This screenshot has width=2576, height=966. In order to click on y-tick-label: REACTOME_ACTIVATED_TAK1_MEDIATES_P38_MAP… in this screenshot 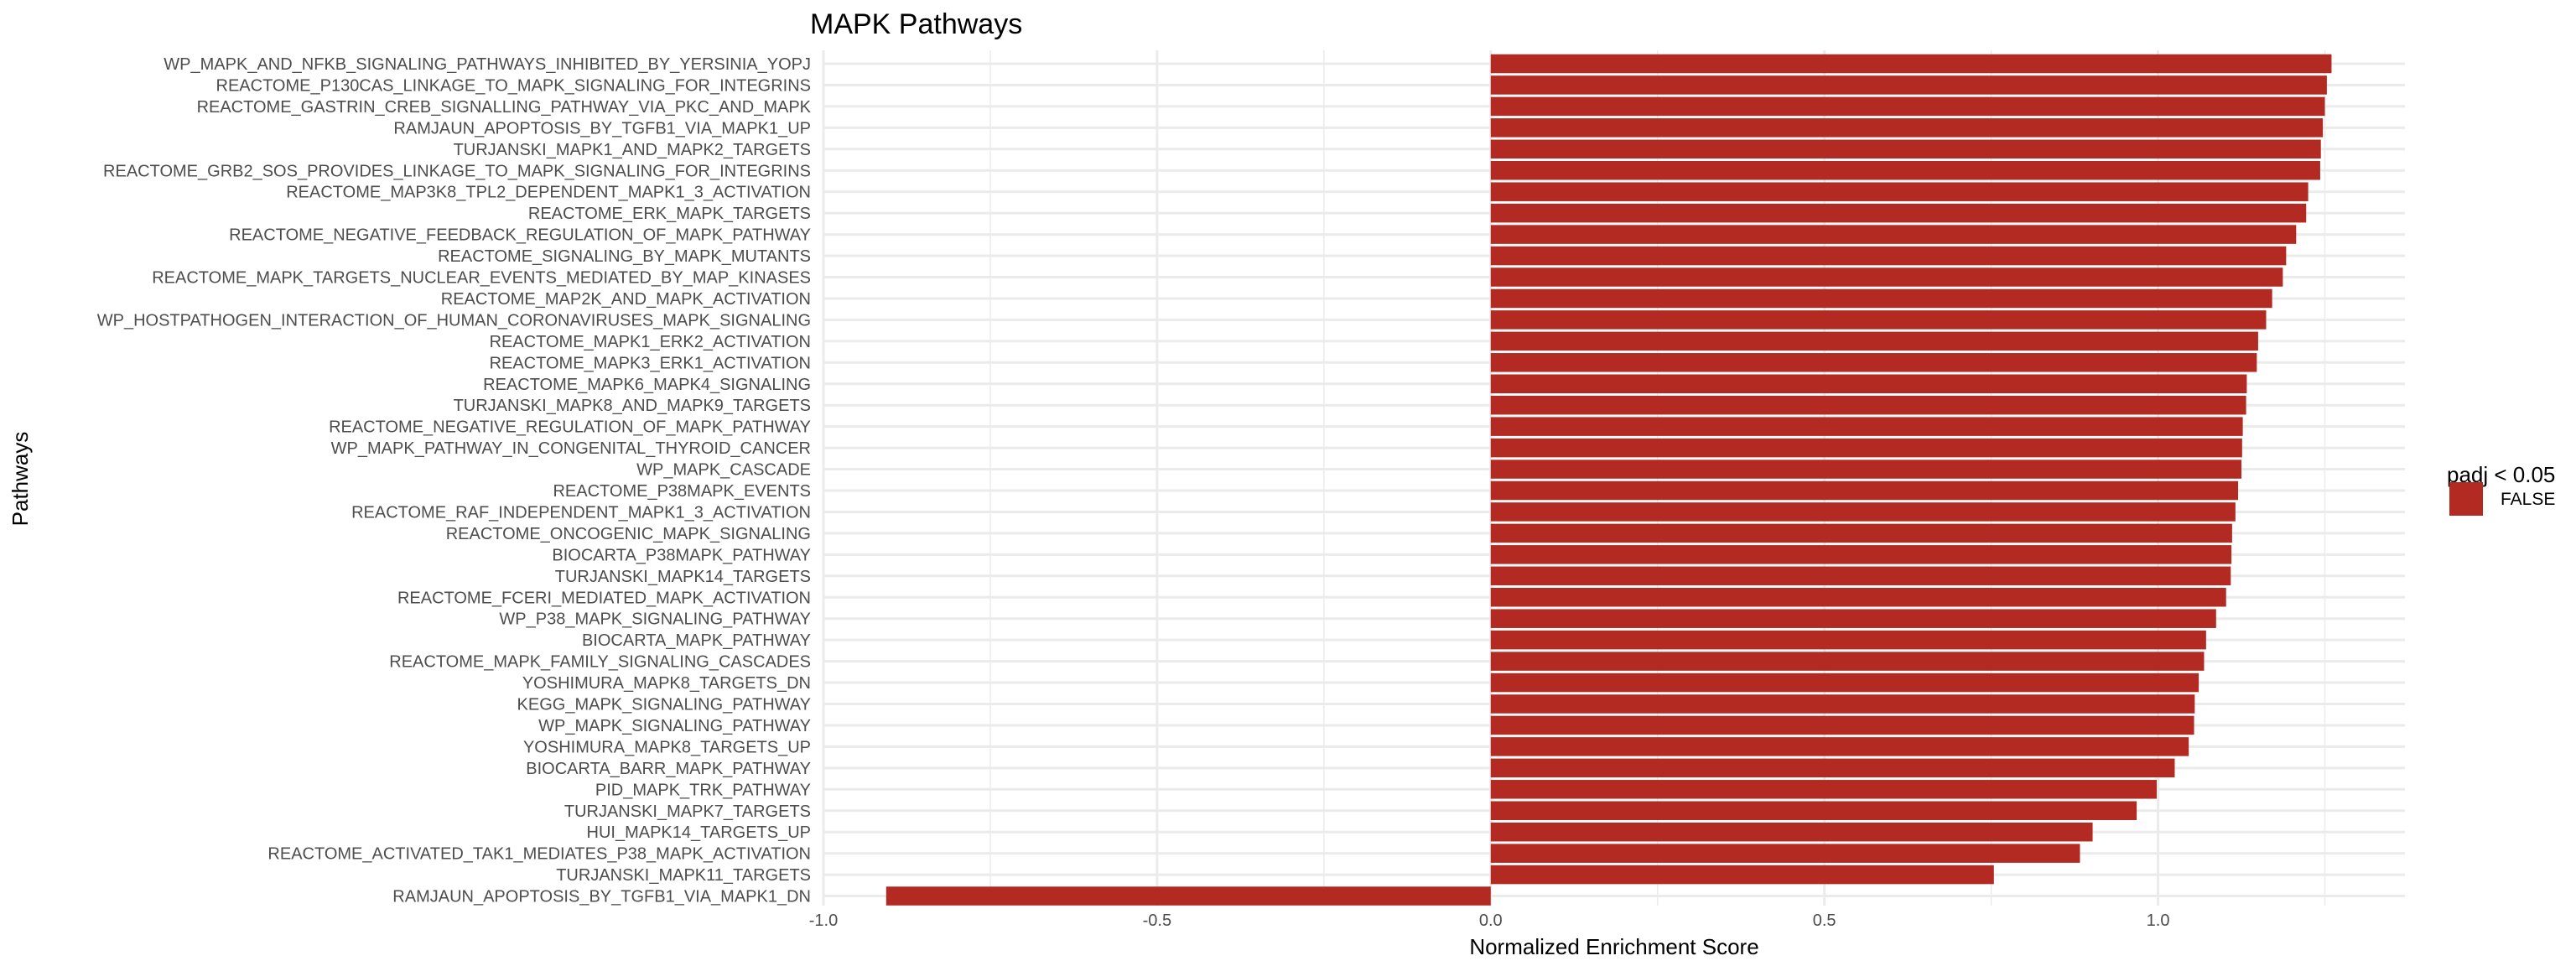, I will do `click(539, 854)`.